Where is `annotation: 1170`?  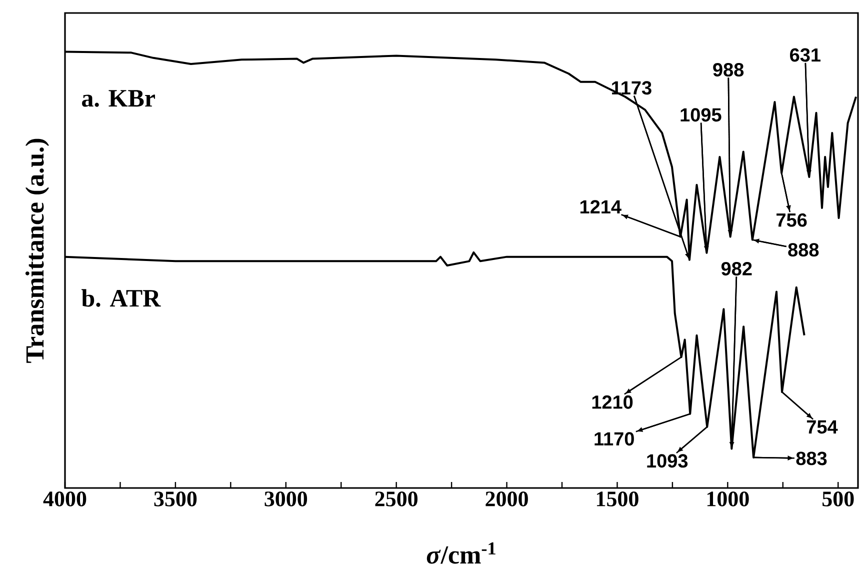
annotation: 1170 is located at coordinates (614, 439).